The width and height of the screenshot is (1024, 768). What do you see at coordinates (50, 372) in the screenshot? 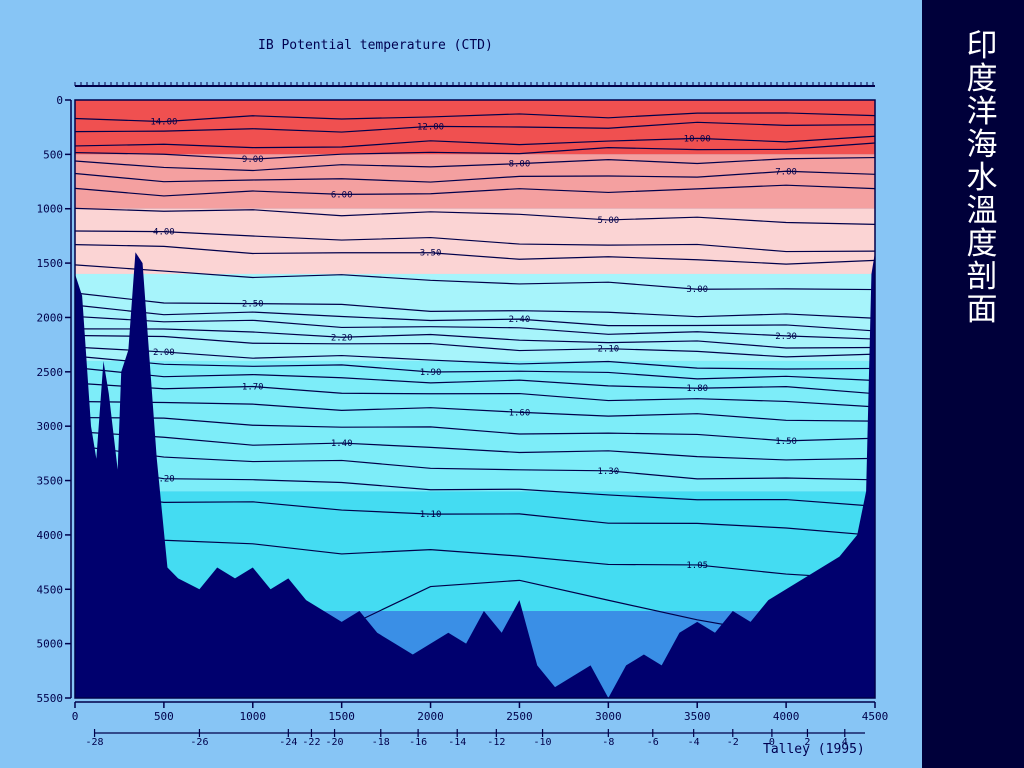
I see `y-tick-label: 2500` at bounding box center [50, 372].